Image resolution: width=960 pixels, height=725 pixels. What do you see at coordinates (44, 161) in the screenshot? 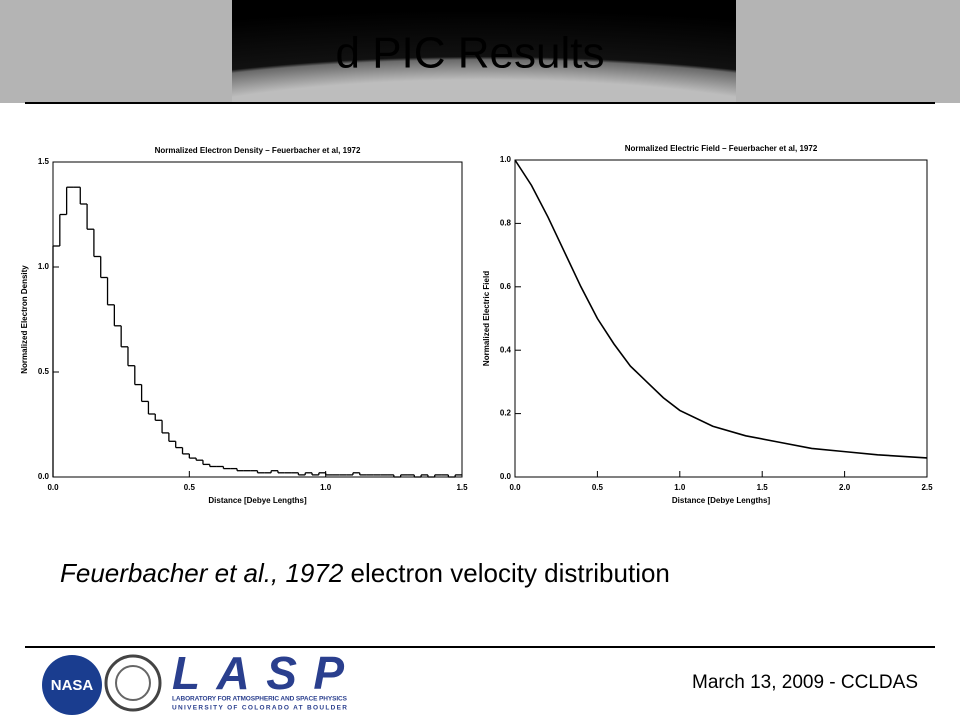
I see `y-tick-label: 1.5` at bounding box center [44, 161].